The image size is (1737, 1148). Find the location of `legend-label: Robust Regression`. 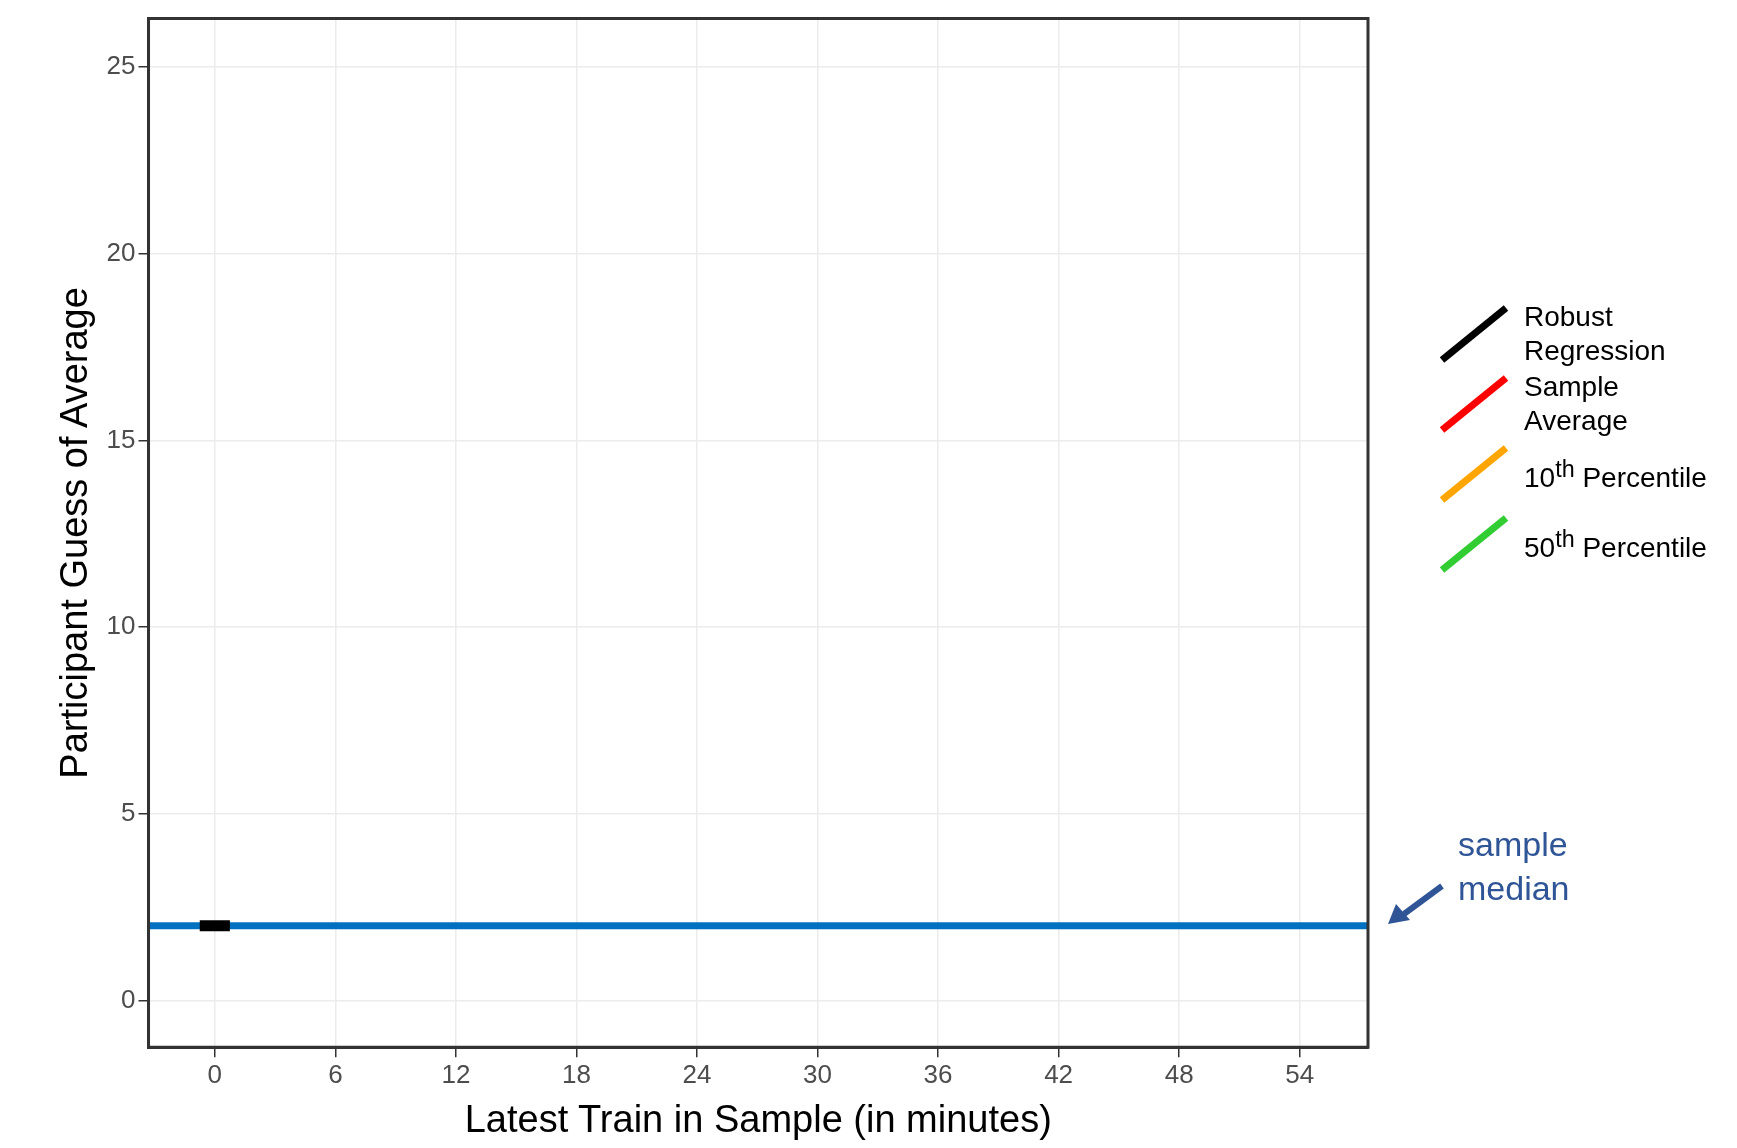

legend-label: Robust Regression is located at coordinates (1595, 334).